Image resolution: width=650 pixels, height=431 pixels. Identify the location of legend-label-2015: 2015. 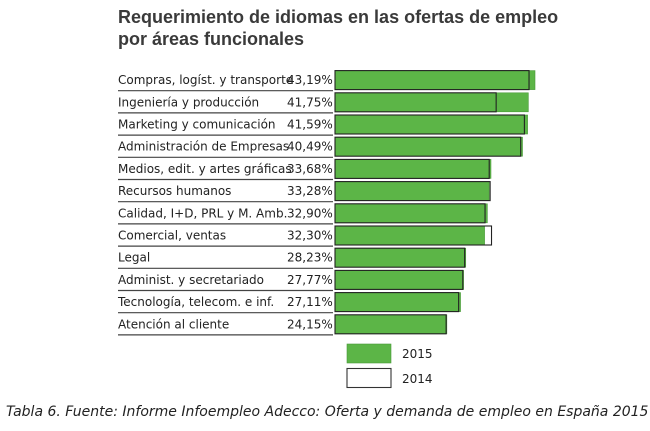
(417, 354).